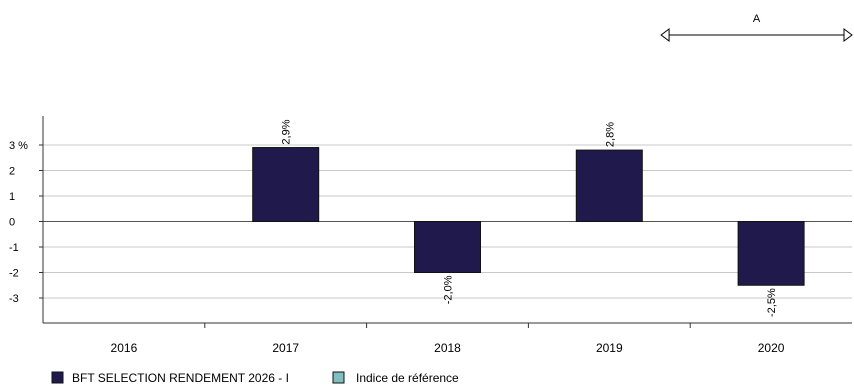 The image size is (854, 390). Describe the element at coordinates (757, 19) in the screenshot. I see `period-marker-label: A` at that location.